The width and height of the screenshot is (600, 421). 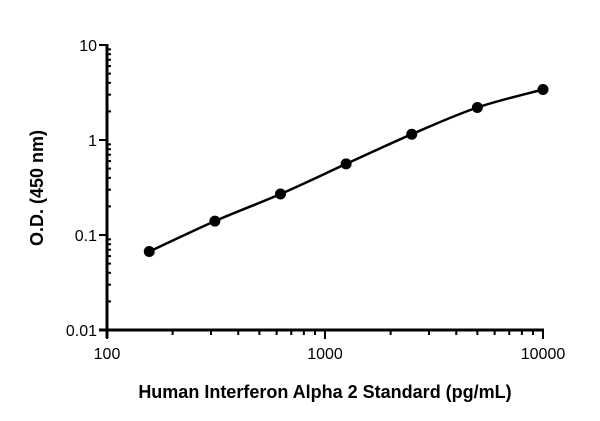 What do you see at coordinates (81, 331) in the screenshot?
I see `y-tick-label: 0.01` at bounding box center [81, 331].